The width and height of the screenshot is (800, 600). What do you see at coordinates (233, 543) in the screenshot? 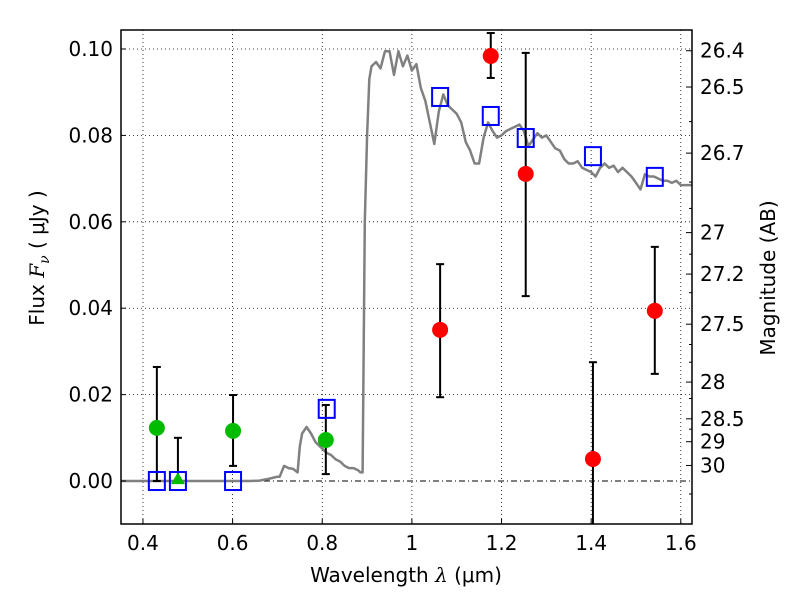
I see `x-tick-label: 0.6` at bounding box center [233, 543].